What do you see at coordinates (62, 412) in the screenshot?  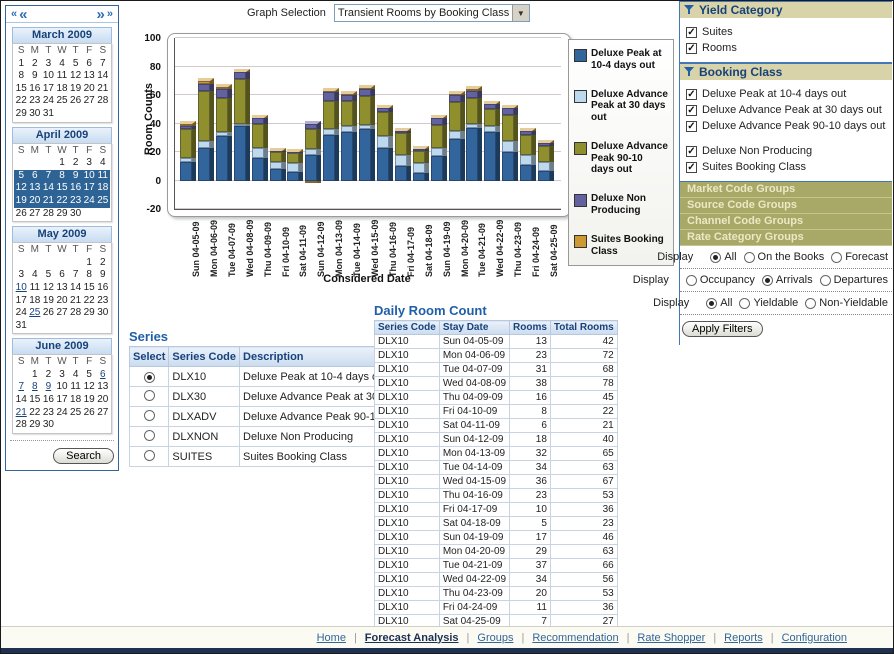 I see `calendar-day: 24` at bounding box center [62, 412].